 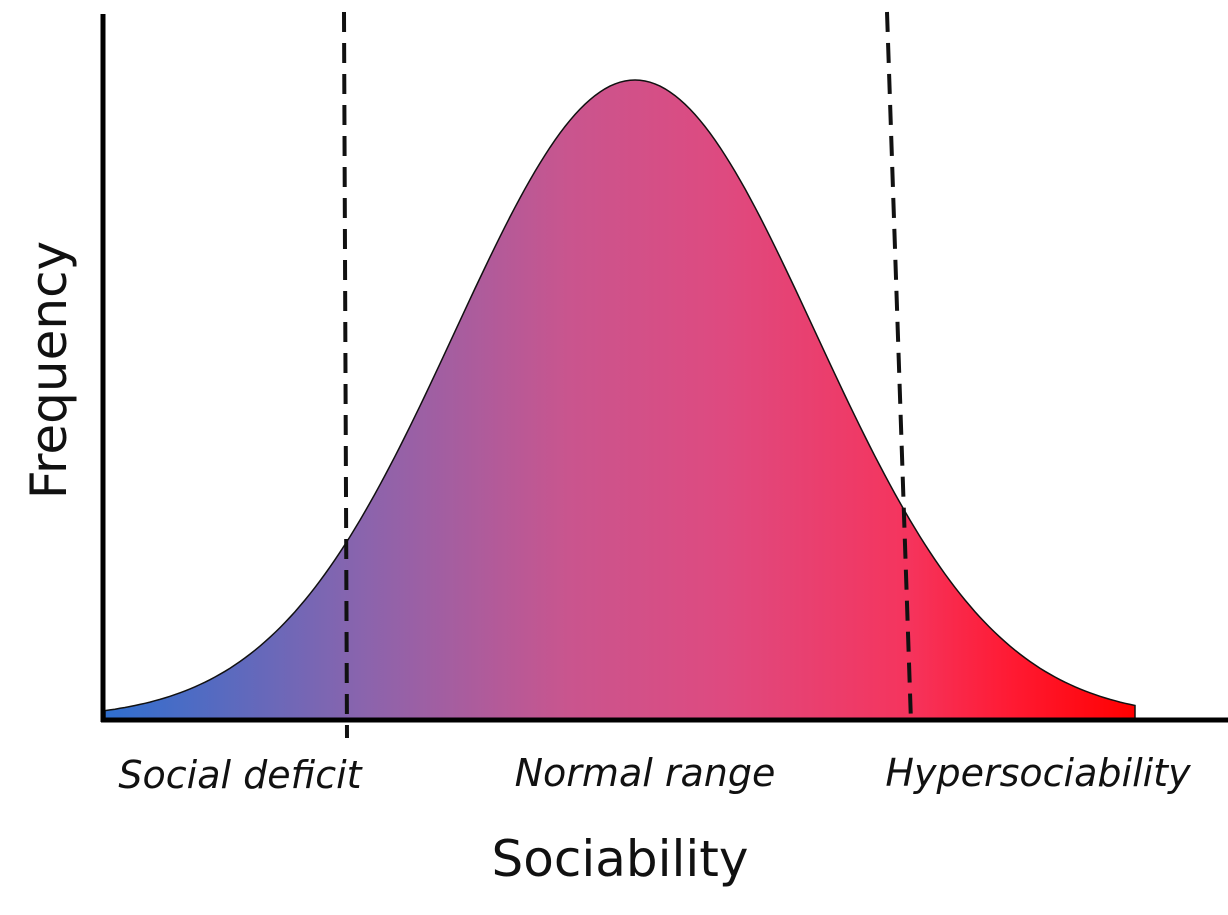 What do you see at coordinates (49, 370) in the screenshot?
I see `y-axis-label: Frequency` at bounding box center [49, 370].